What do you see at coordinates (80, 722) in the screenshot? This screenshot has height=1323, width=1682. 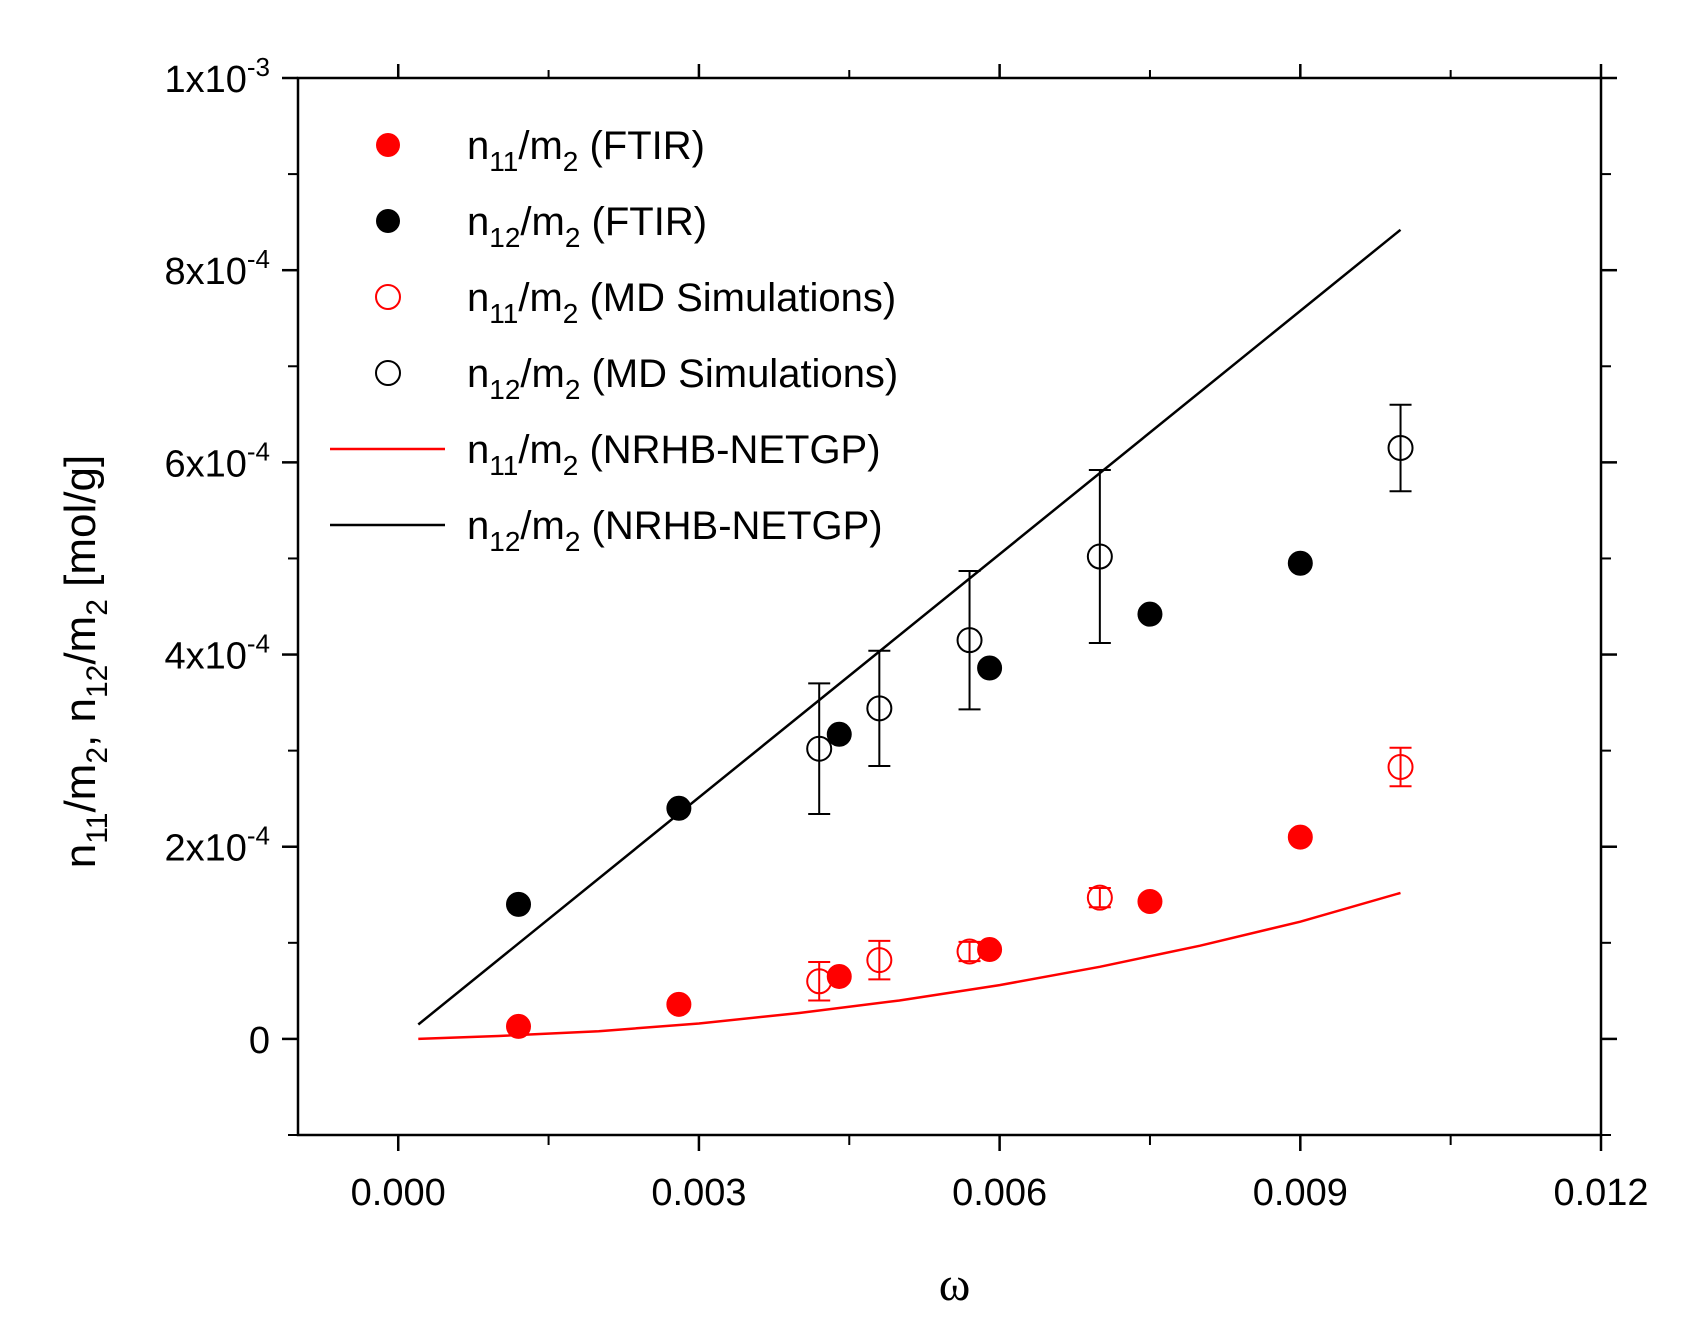 I see `y-title-text: , n` at bounding box center [80, 722].